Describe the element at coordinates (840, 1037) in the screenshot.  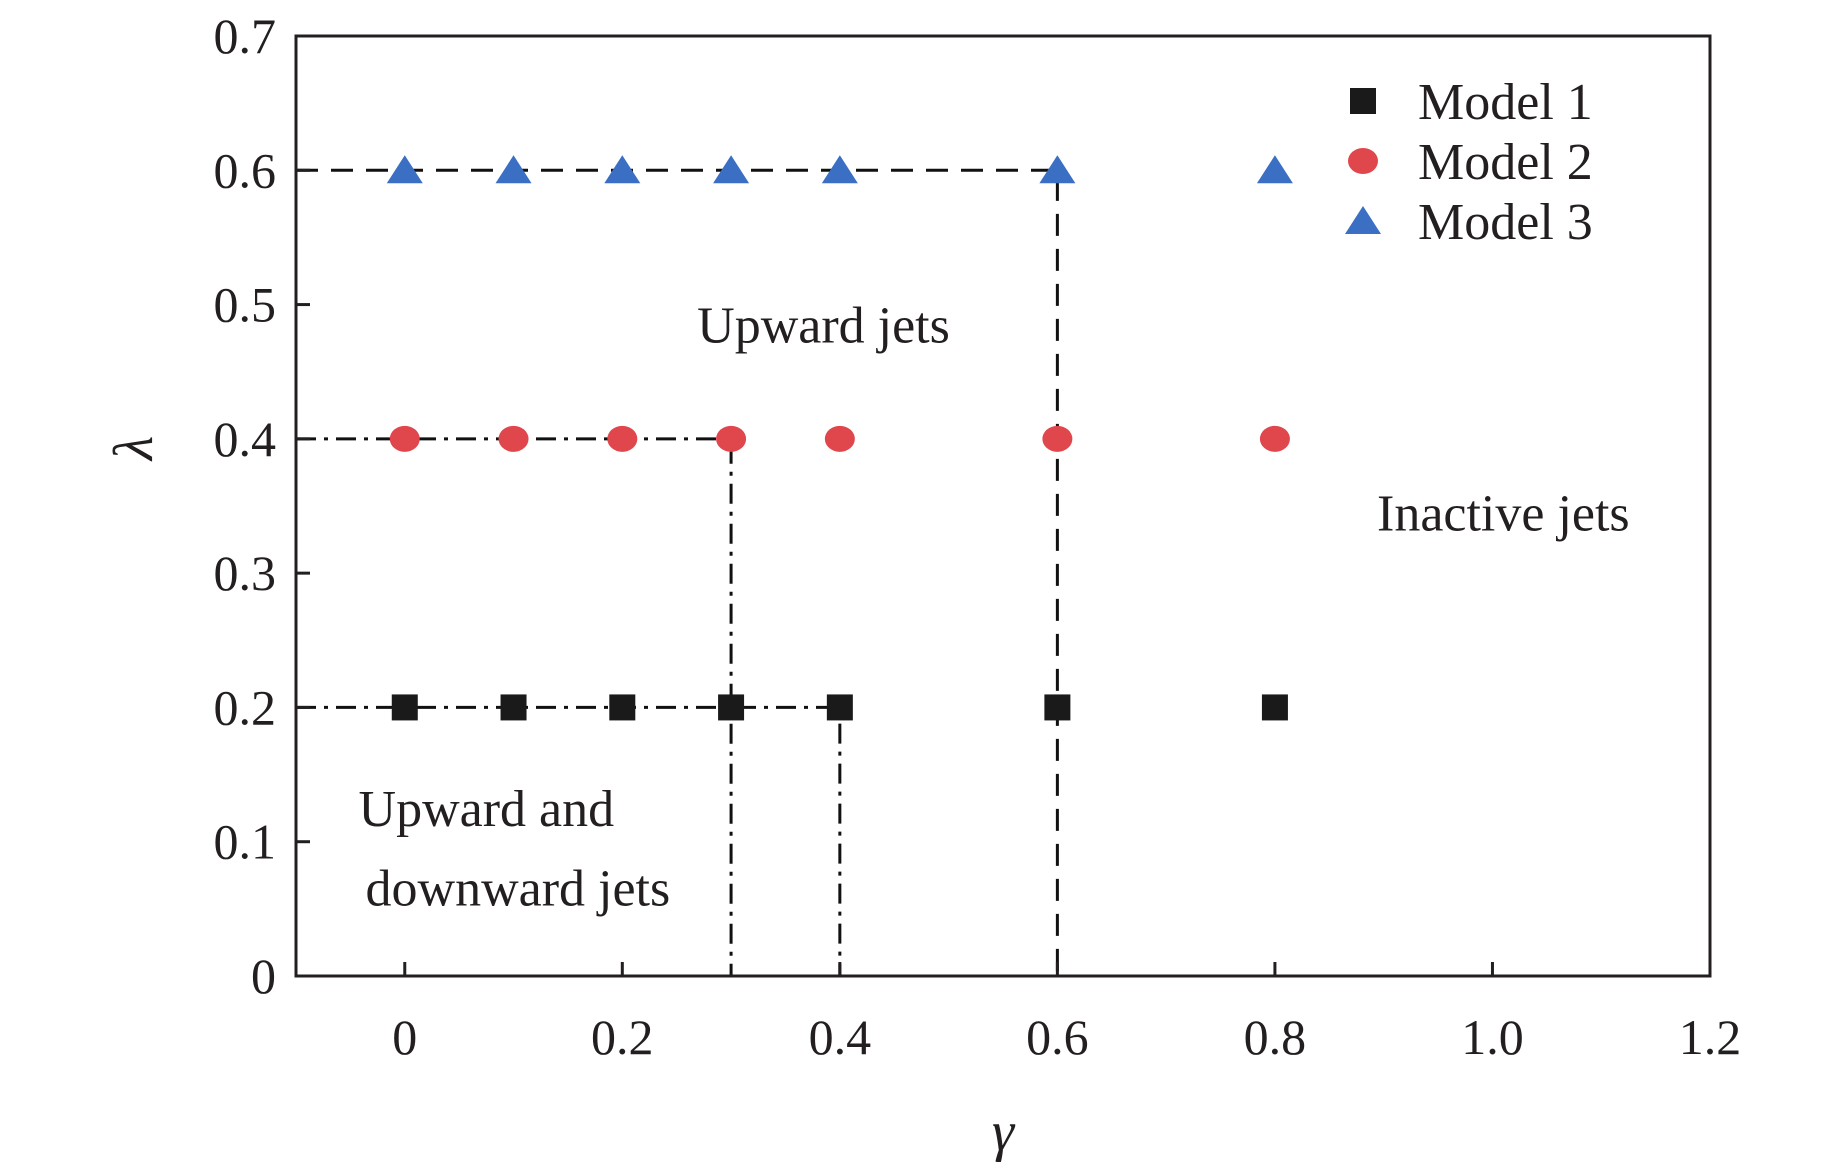
I see `x-tick-label: 0.4` at that location.